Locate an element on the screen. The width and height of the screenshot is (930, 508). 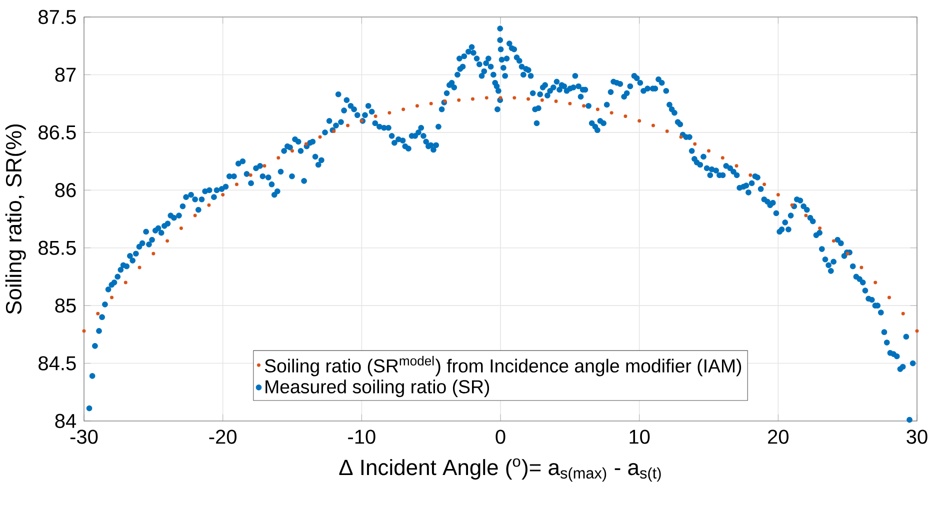
x-tick-label: -10 is located at coordinates (362, 437).